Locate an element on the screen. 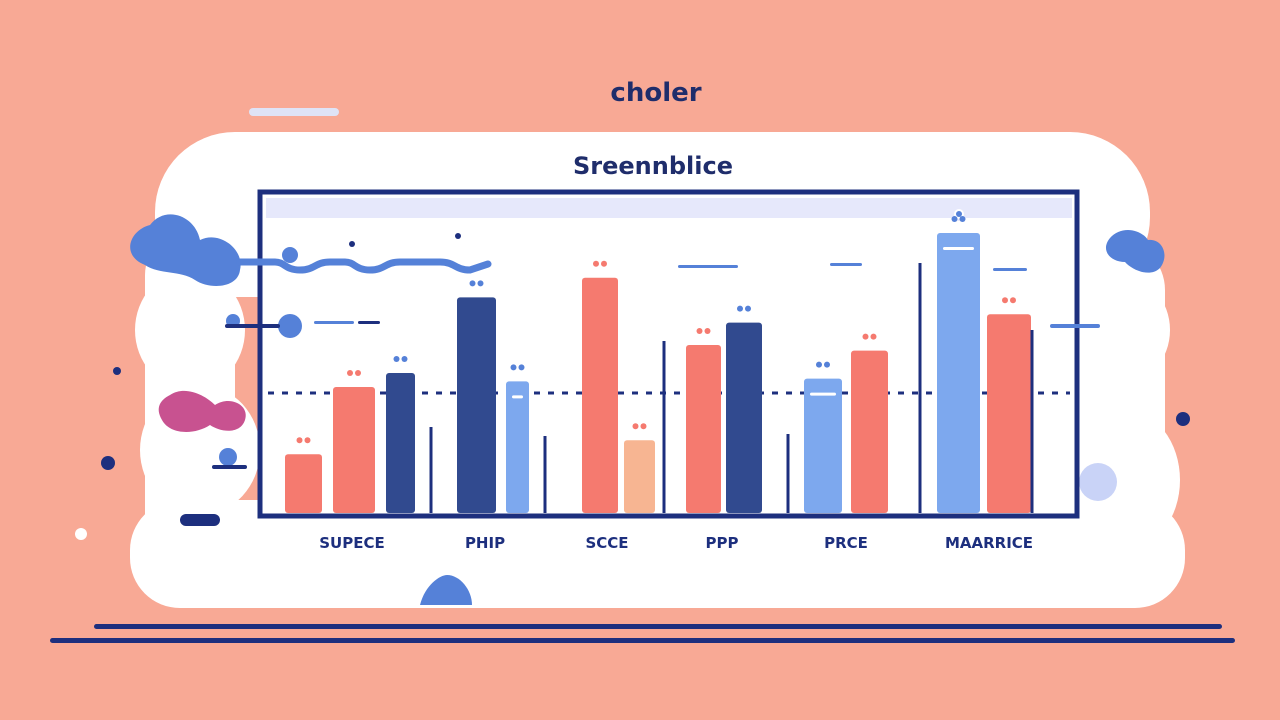 This screenshot has height=720, width=1280. white-dot is located at coordinates (81, 534).